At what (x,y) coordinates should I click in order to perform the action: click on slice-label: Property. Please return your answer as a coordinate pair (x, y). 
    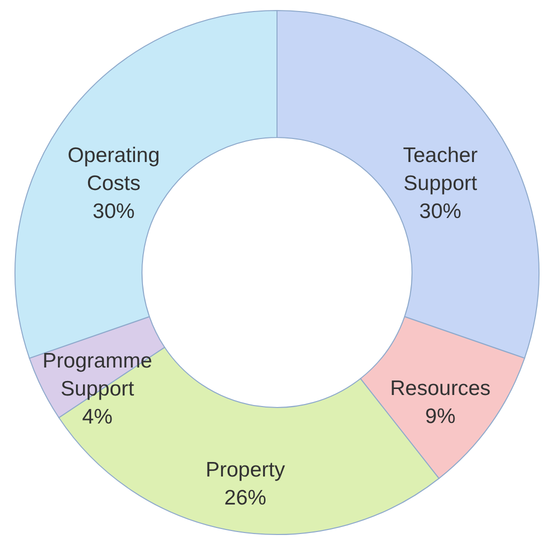
    Looking at the image, I should click on (246, 470).